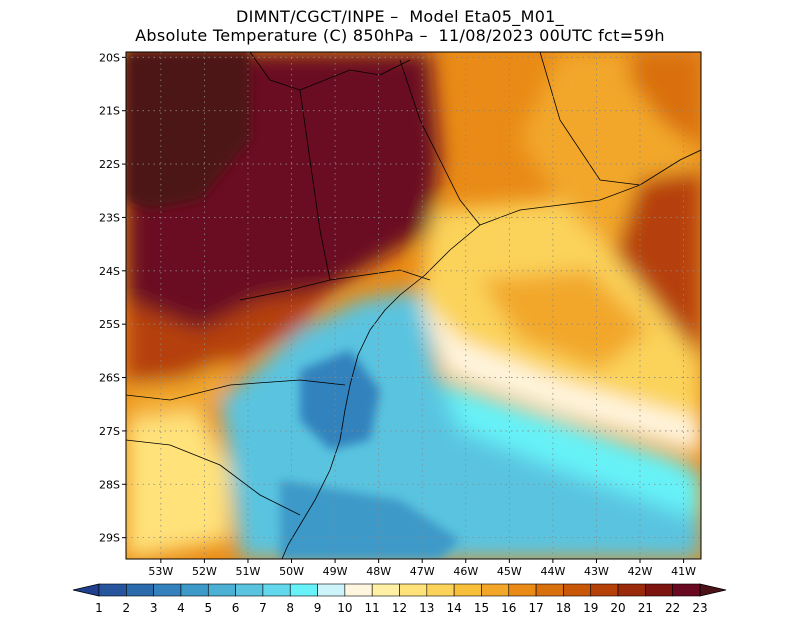 The image size is (800, 618). What do you see at coordinates (570, 450) in the screenshot?
I see `field-cyan-tongue` at bounding box center [570, 450].